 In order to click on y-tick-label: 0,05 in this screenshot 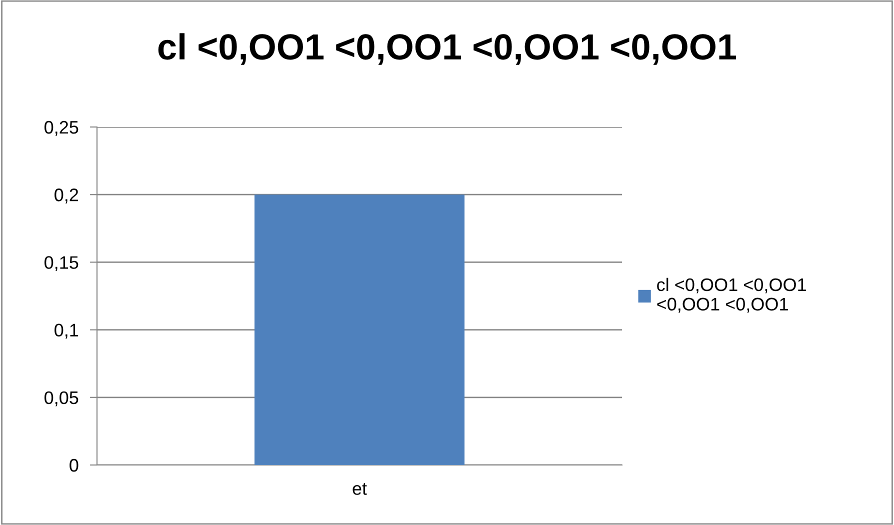, I will do `click(61, 398)`.